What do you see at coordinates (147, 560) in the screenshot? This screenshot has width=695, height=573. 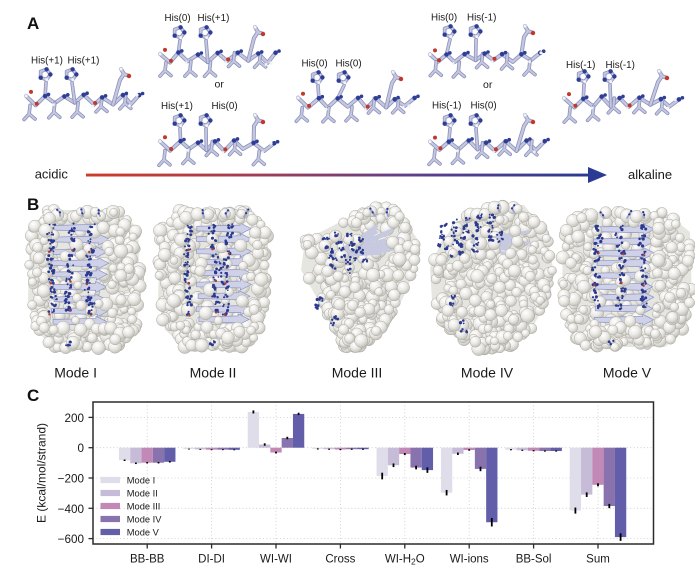 I see `svg-text: BB-BB` at bounding box center [147, 560].